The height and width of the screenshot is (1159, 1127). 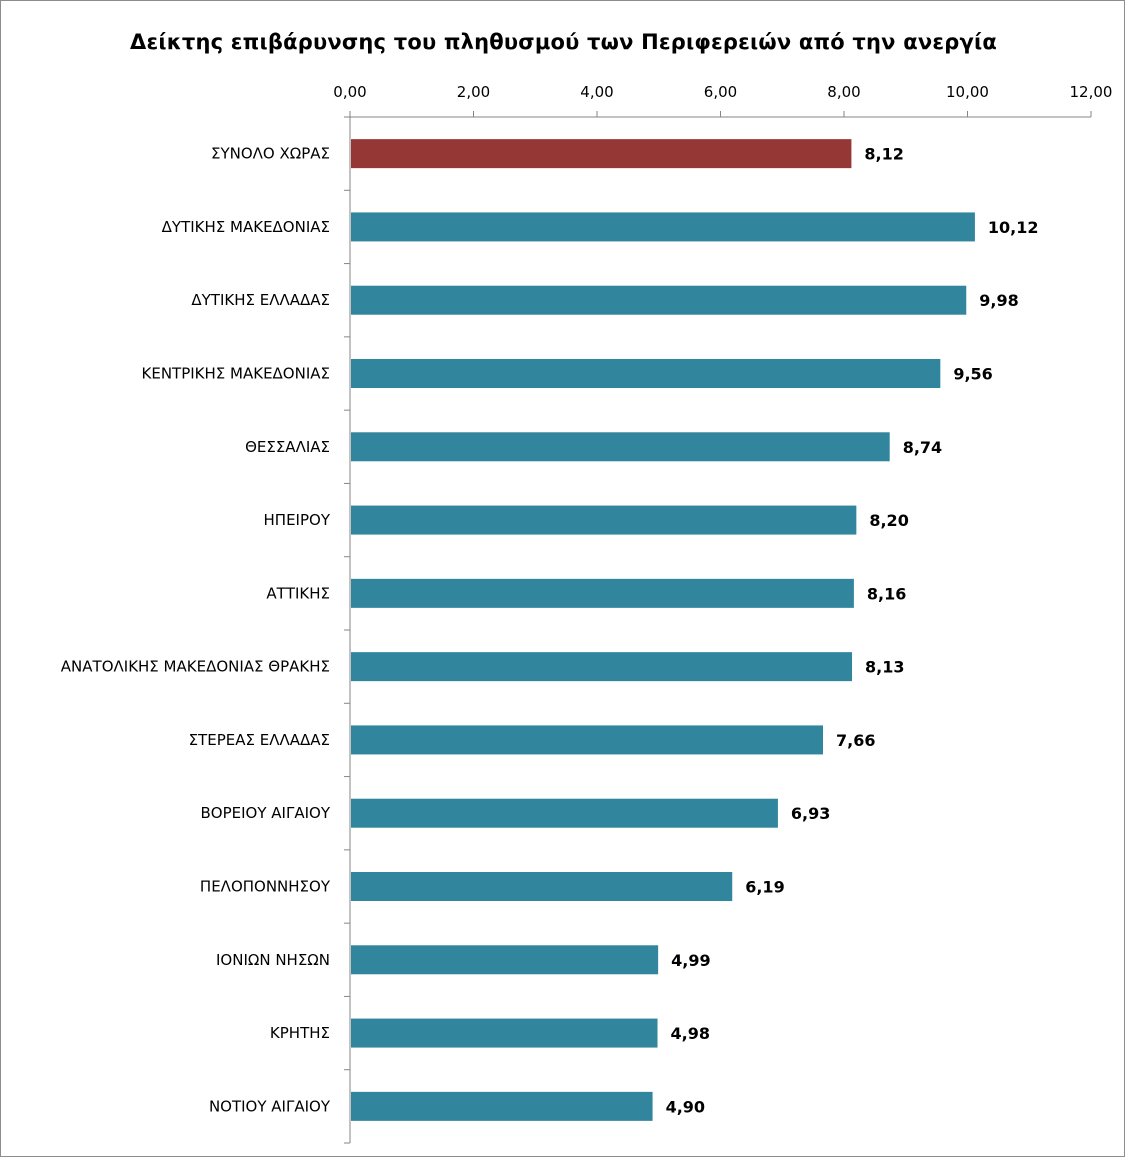 What do you see at coordinates (764, 887) in the screenshot?
I see `data-label: 6,19` at bounding box center [764, 887].